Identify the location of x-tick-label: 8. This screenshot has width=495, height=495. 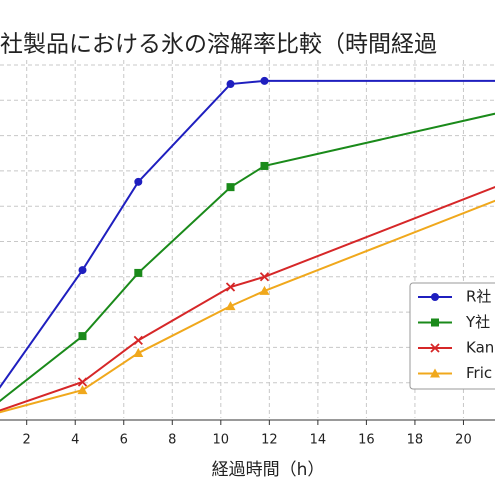
(172, 440).